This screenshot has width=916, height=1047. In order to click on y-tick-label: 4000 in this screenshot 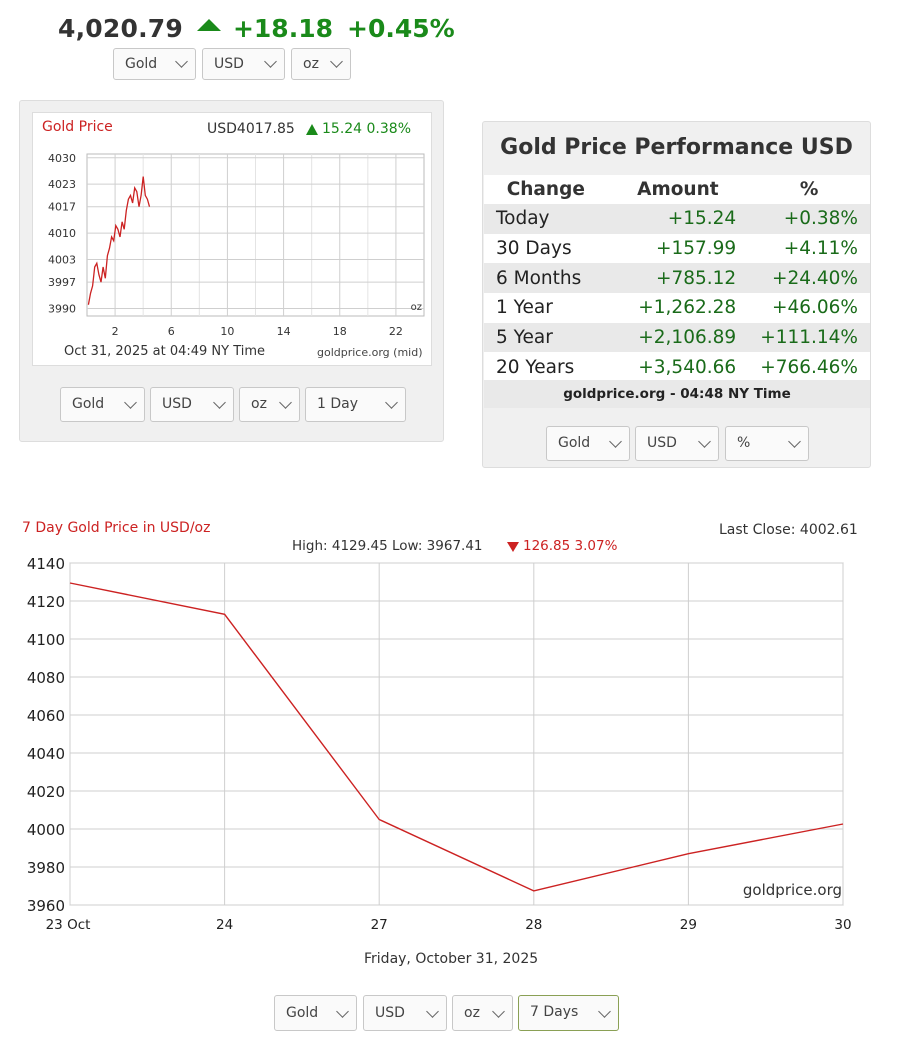, I will do `click(46, 830)`.